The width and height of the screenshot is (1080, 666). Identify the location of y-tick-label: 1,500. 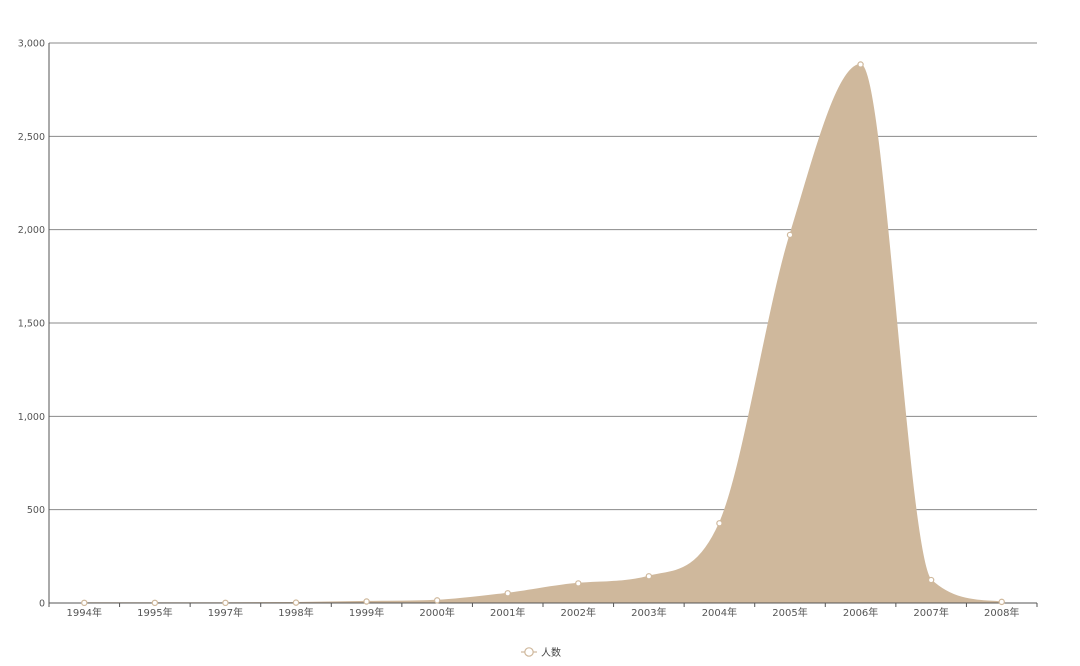
(31, 324).